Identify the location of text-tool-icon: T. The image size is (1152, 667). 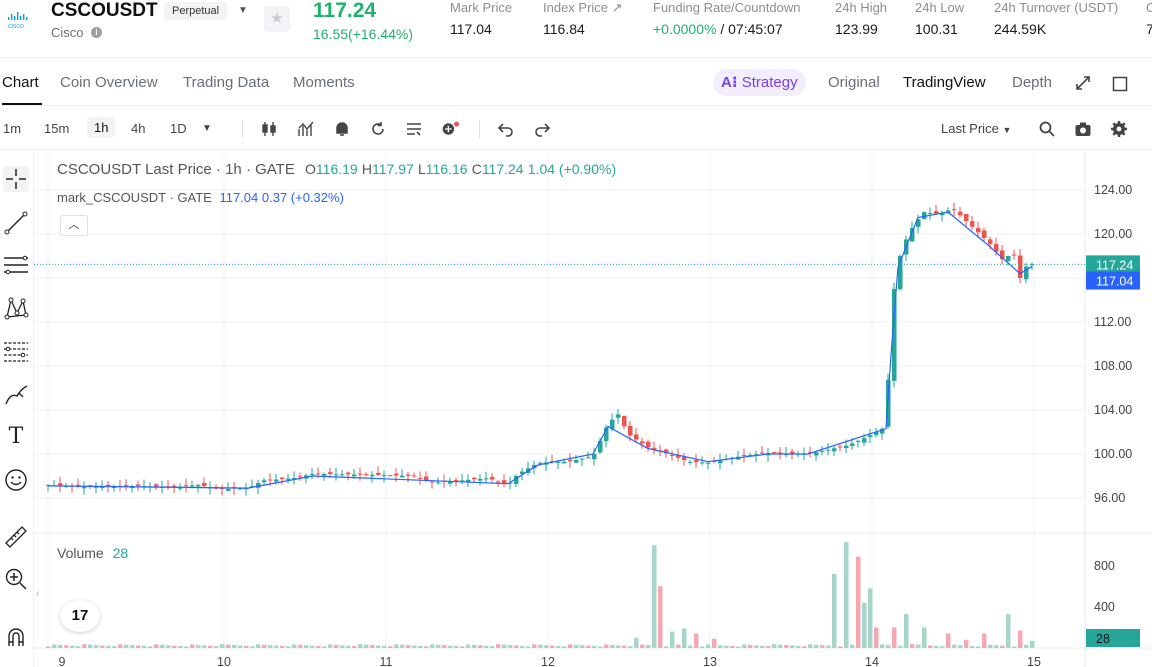
(16, 436).